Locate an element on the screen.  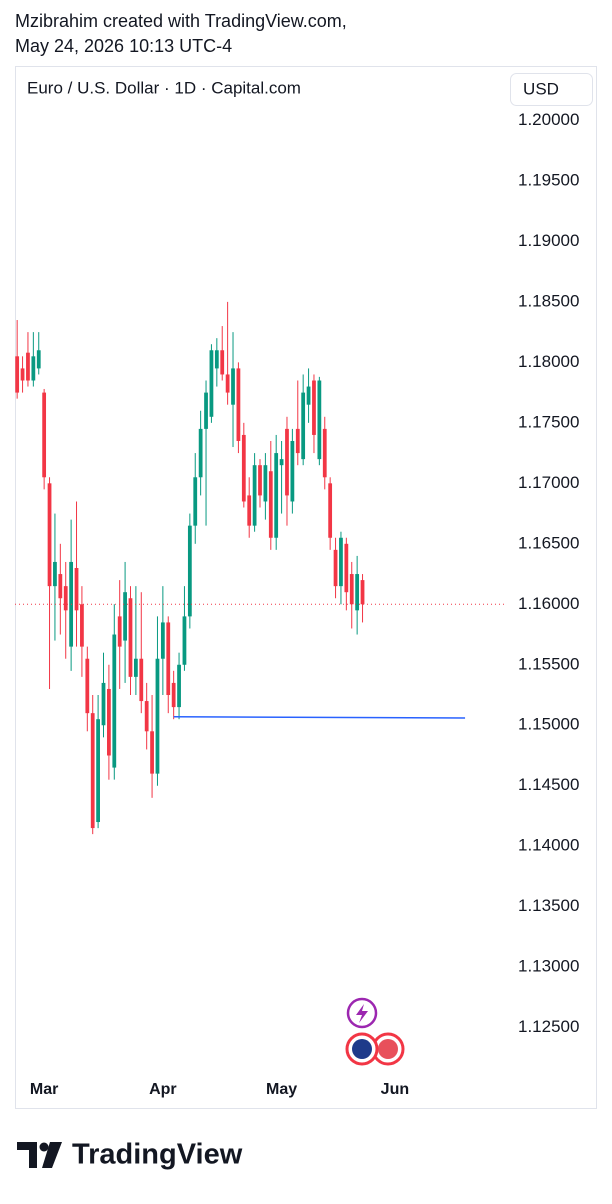
y-tick-label: 1.18000 is located at coordinates (548, 361).